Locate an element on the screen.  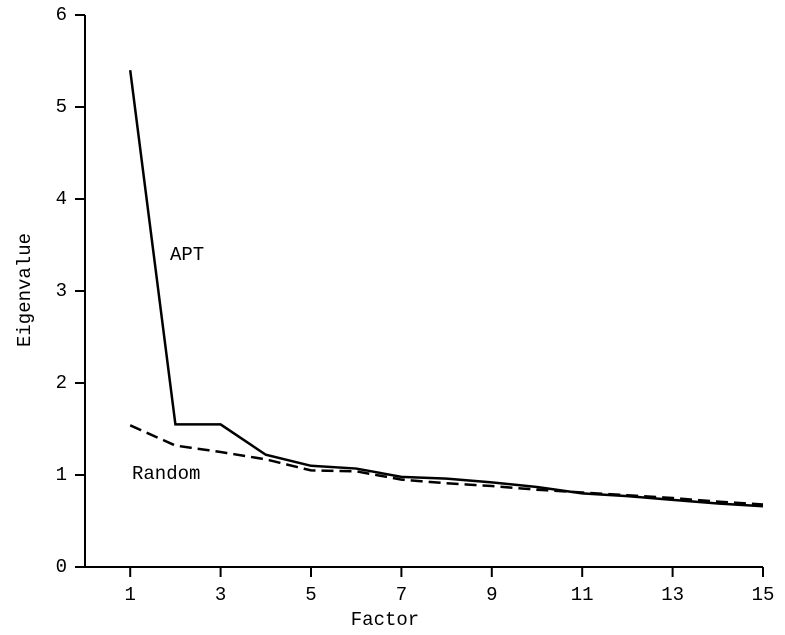
y-tick-label: 2 is located at coordinates (61, 383).